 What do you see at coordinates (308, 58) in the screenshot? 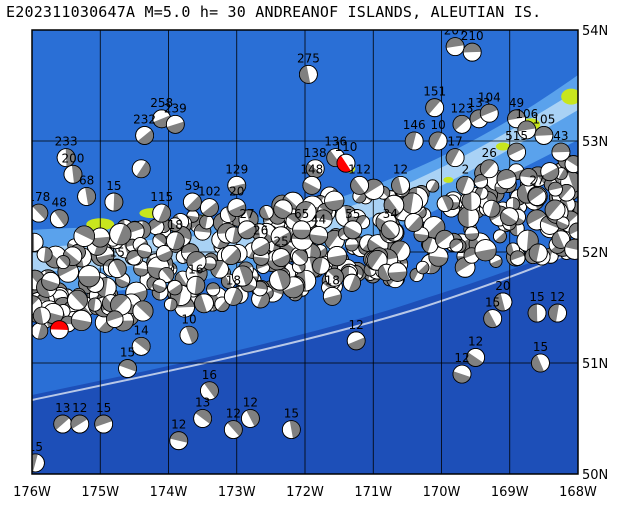
I see `event-depth-label: 275` at bounding box center [308, 58].